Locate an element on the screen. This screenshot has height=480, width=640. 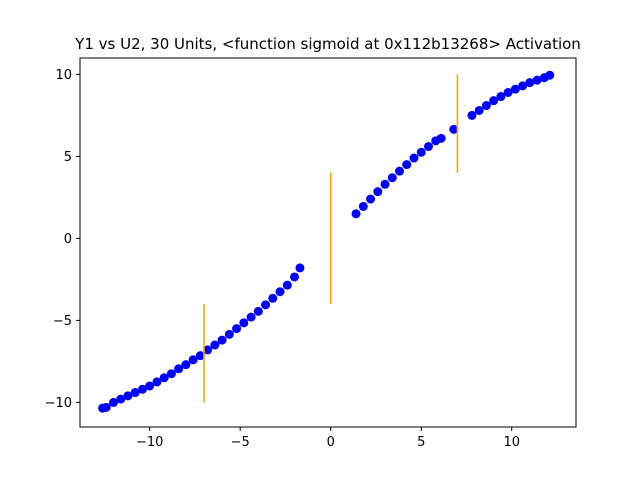
y-tick-label: 0 is located at coordinates (68, 239).